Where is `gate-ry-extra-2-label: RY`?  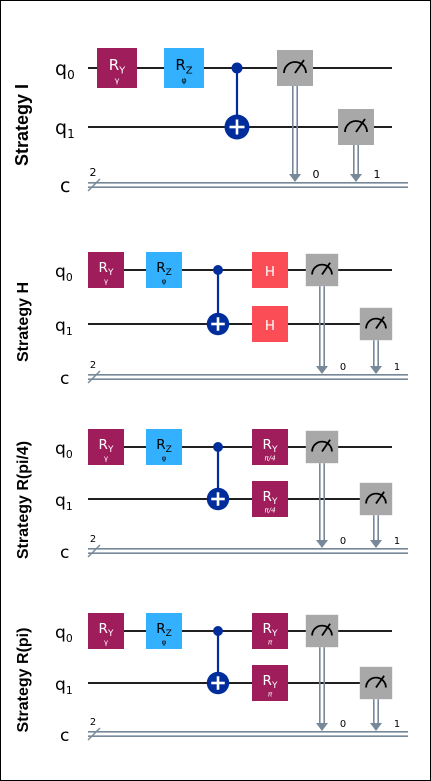 gate-ry-extra-2-label: RY is located at coordinates (270, 682).